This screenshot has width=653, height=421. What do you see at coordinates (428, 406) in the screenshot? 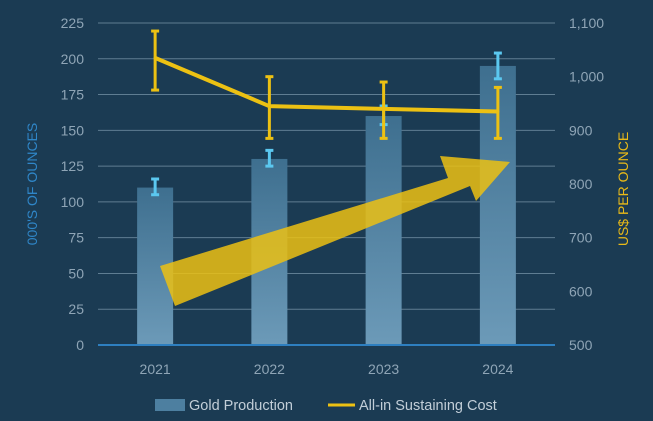
I see `legend-label-aisc: All-in Sustaining Cost` at bounding box center [428, 406].